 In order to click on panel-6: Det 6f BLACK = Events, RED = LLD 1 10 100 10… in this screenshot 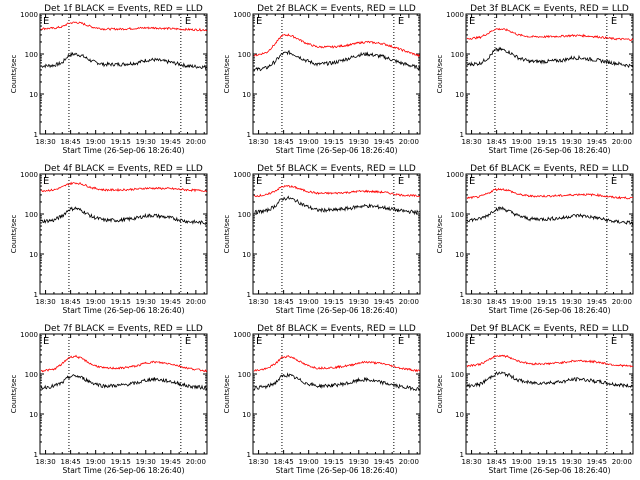, I will do `click(535, 239)`.